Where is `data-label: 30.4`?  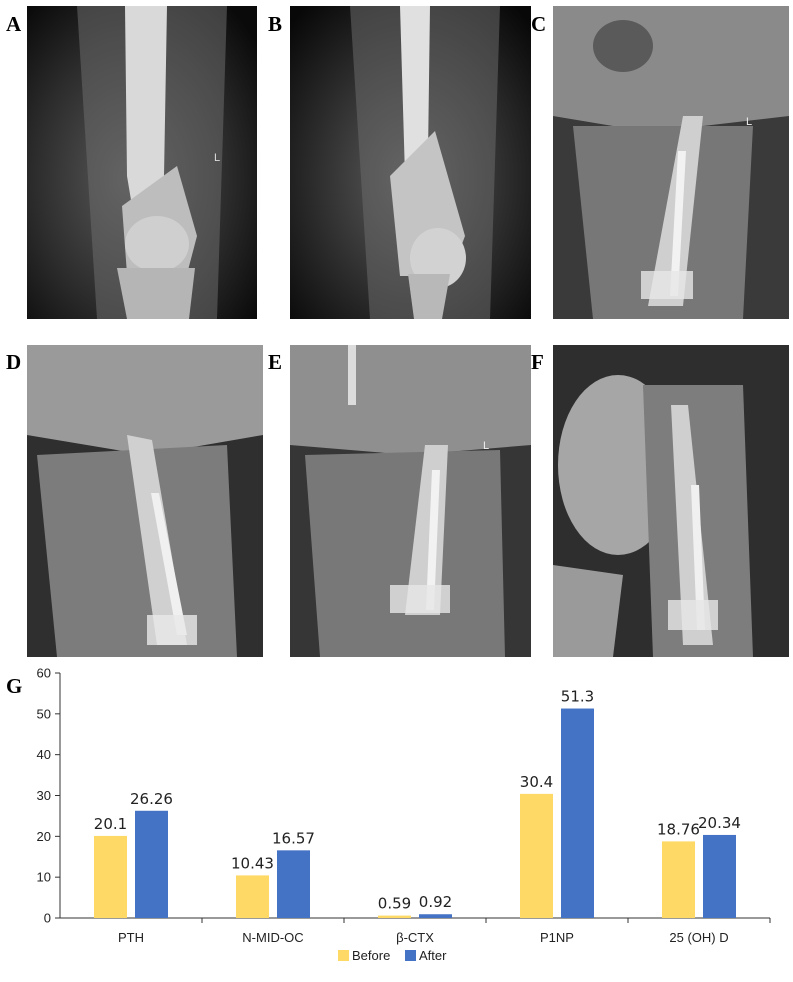 data-label: 30.4 is located at coordinates (536, 782).